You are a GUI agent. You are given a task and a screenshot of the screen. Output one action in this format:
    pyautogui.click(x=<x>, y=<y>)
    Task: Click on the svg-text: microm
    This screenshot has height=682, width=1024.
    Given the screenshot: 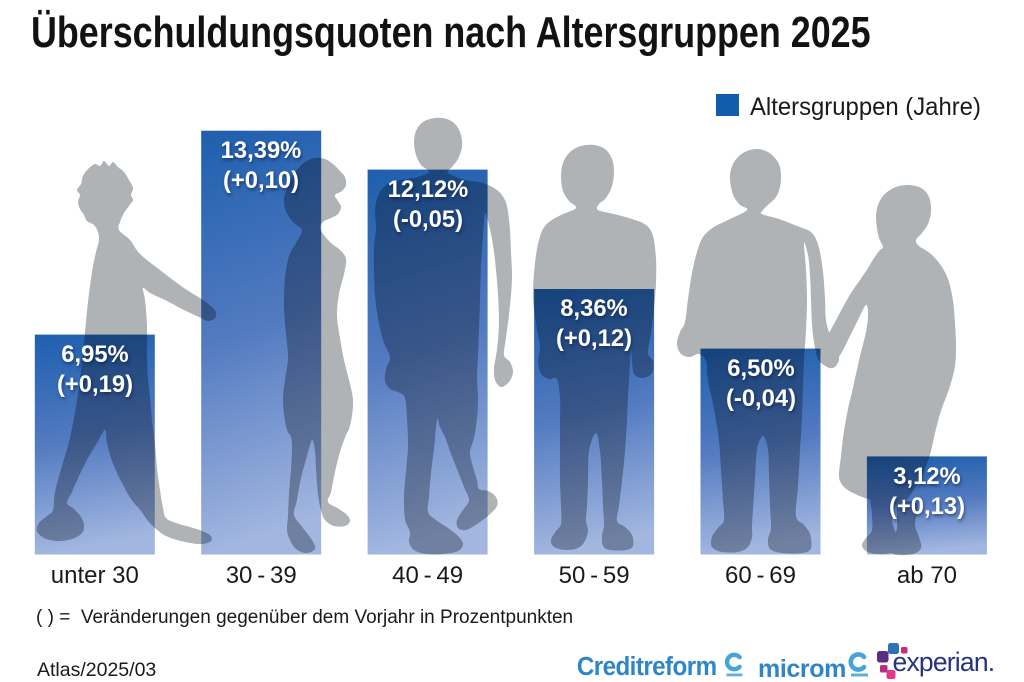 What is the action you would take?
    pyautogui.click(x=802, y=667)
    